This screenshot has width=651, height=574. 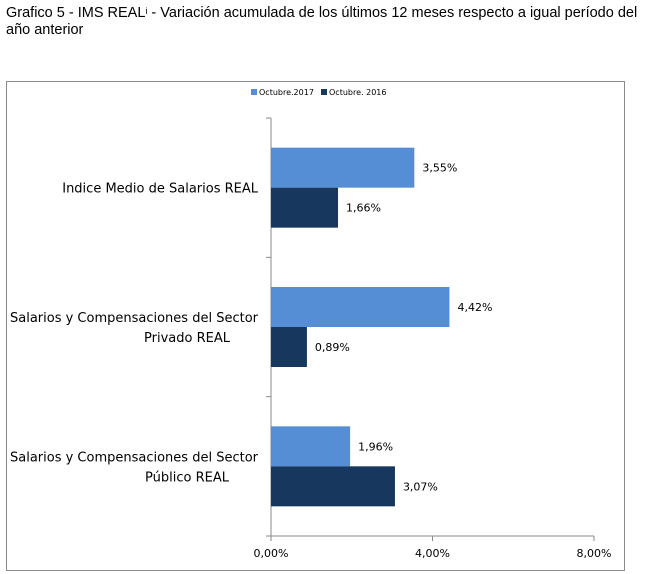 What do you see at coordinates (432, 553) in the screenshot?
I see `x-tick-label: 4,00%` at bounding box center [432, 553].